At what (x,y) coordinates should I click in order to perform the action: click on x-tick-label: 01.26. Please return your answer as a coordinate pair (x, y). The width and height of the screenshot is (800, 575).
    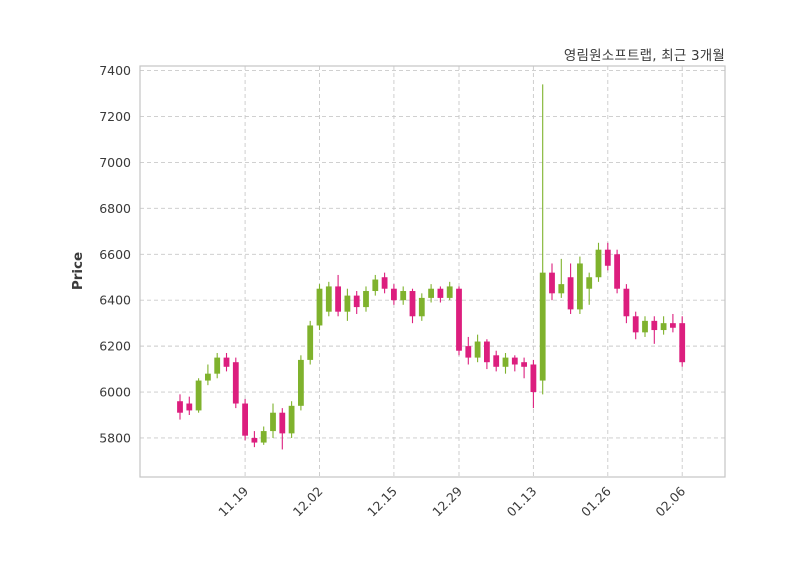
    Looking at the image, I should click on (596, 501).